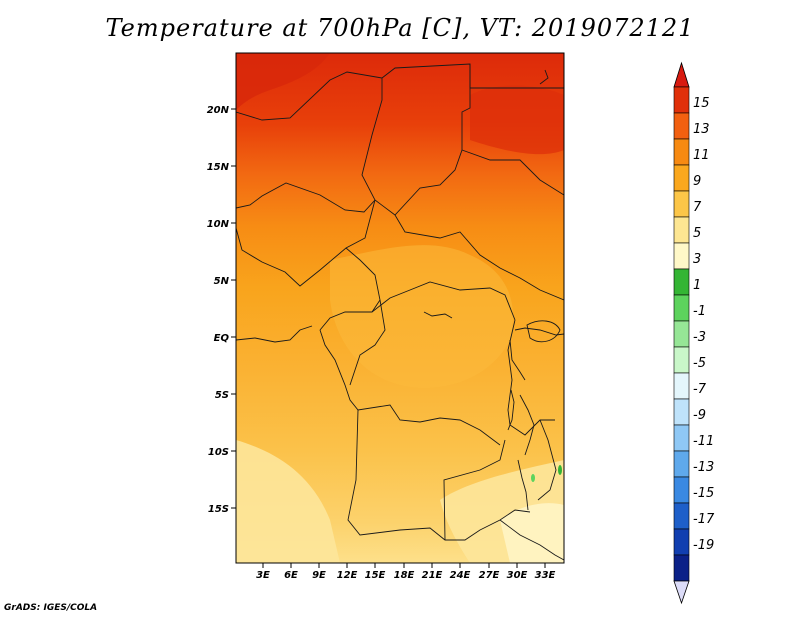 This screenshot has height=618, width=800. What do you see at coordinates (218, 452) in the screenshot?
I see `lat-tick-label: 10S` at bounding box center [218, 452].